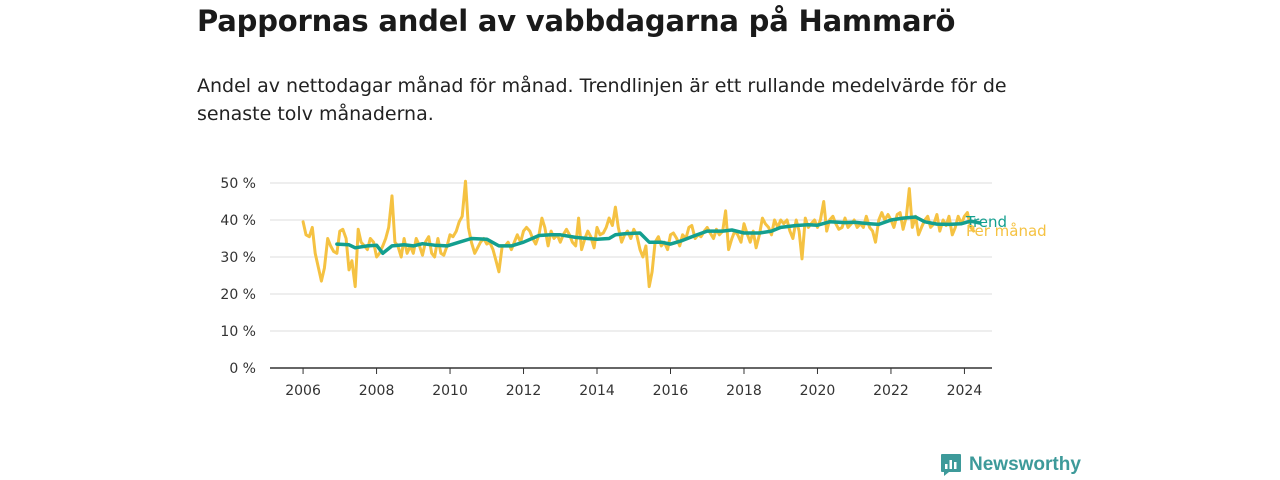  Describe the element at coordinates (597, 391) in the screenshot. I see `x-tick-label: 2014` at that location.